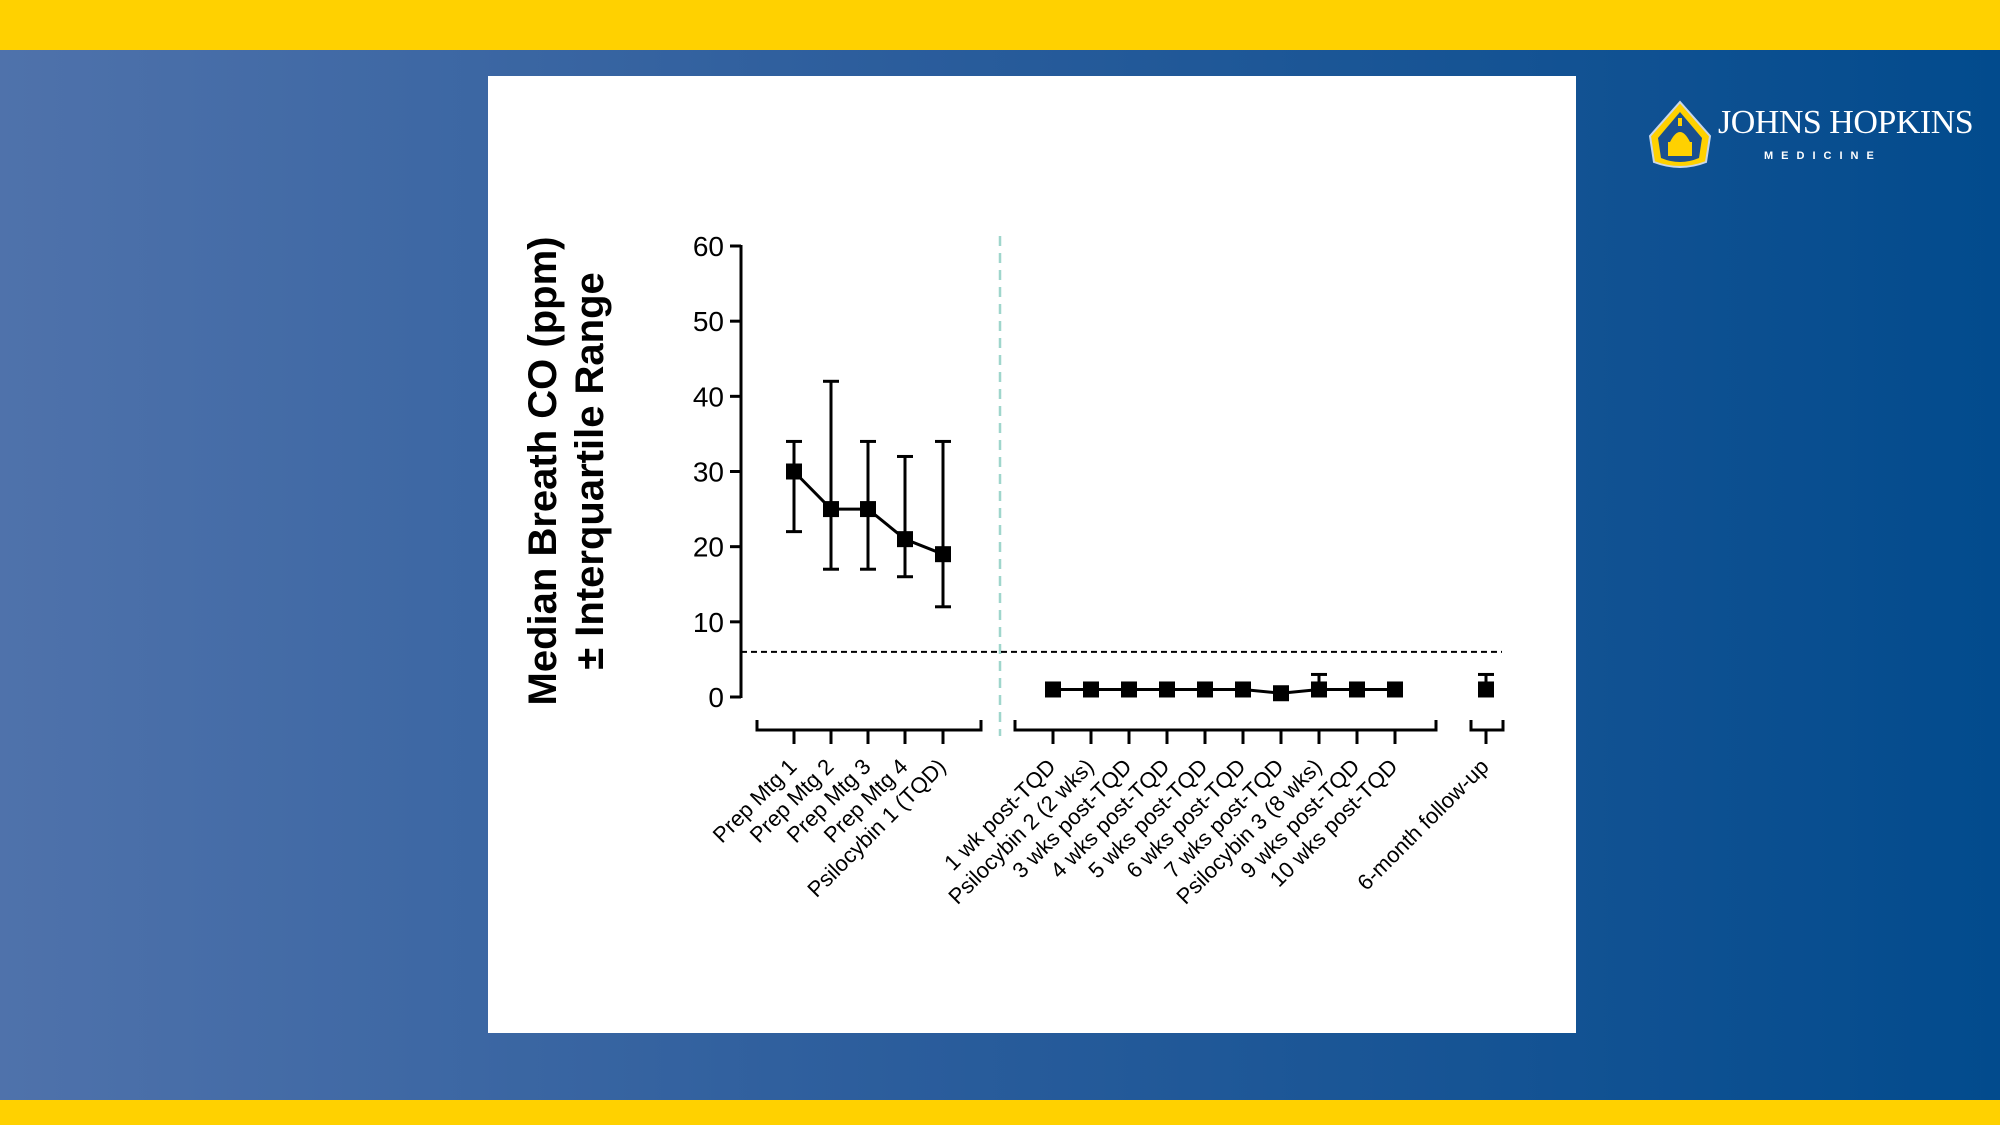  I want to click on y-tick-label: 30, so click(708, 472).